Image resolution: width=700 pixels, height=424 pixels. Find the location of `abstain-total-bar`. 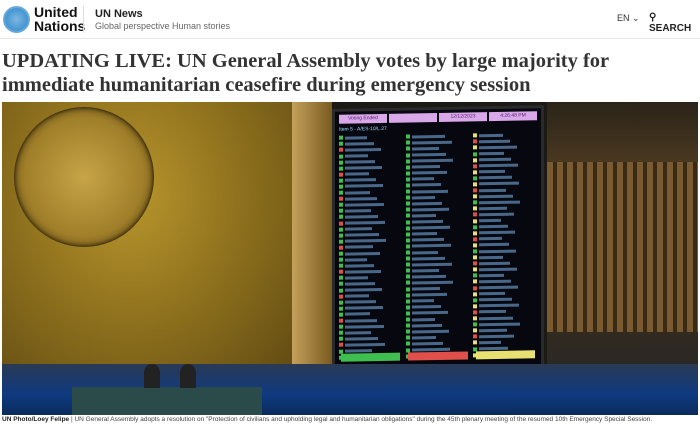

abstain-total-bar is located at coordinates (505, 355).